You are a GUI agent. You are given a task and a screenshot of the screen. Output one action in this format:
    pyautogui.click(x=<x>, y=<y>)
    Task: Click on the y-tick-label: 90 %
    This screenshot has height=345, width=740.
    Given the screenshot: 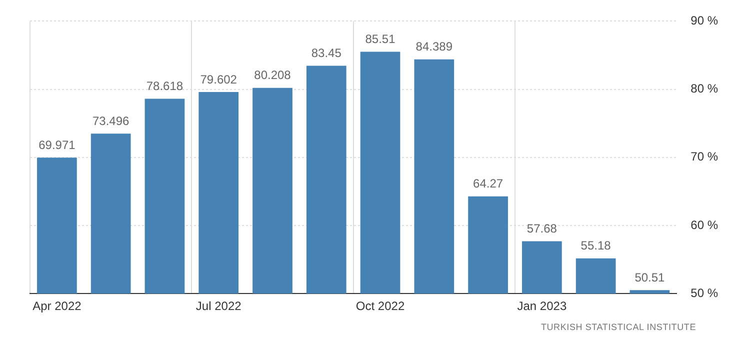 What is the action you would take?
    pyautogui.click(x=704, y=21)
    